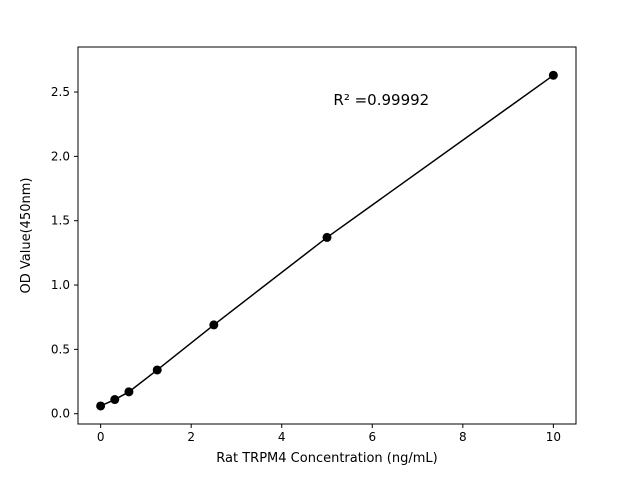 This screenshot has width=640, height=484. What do you see at coordinates (26, 236) in the screenshot?
I see `y-axis-label: OD Value(450nm)` at bounding box center [26, 236].